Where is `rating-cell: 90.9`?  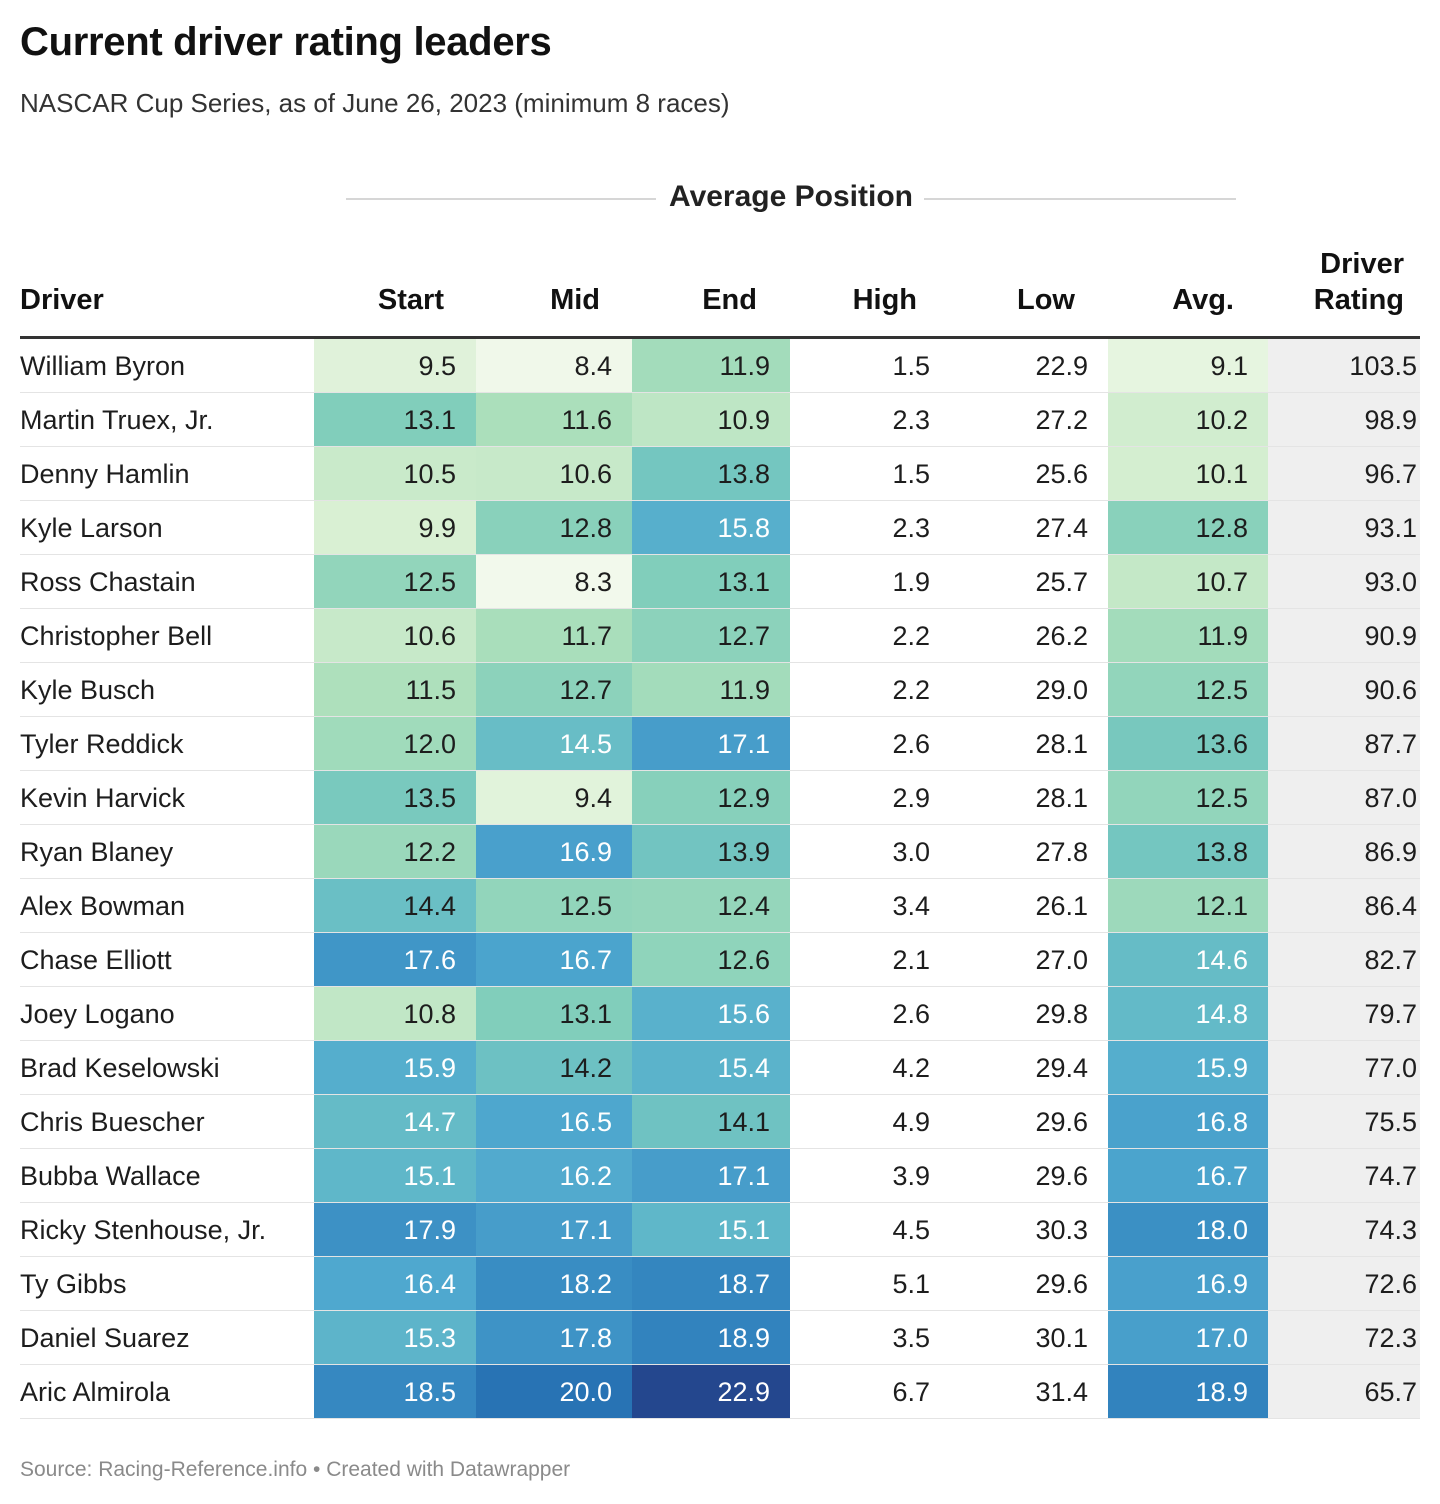
rating-cell: 90.9 is located at coordinates (1344, 636).